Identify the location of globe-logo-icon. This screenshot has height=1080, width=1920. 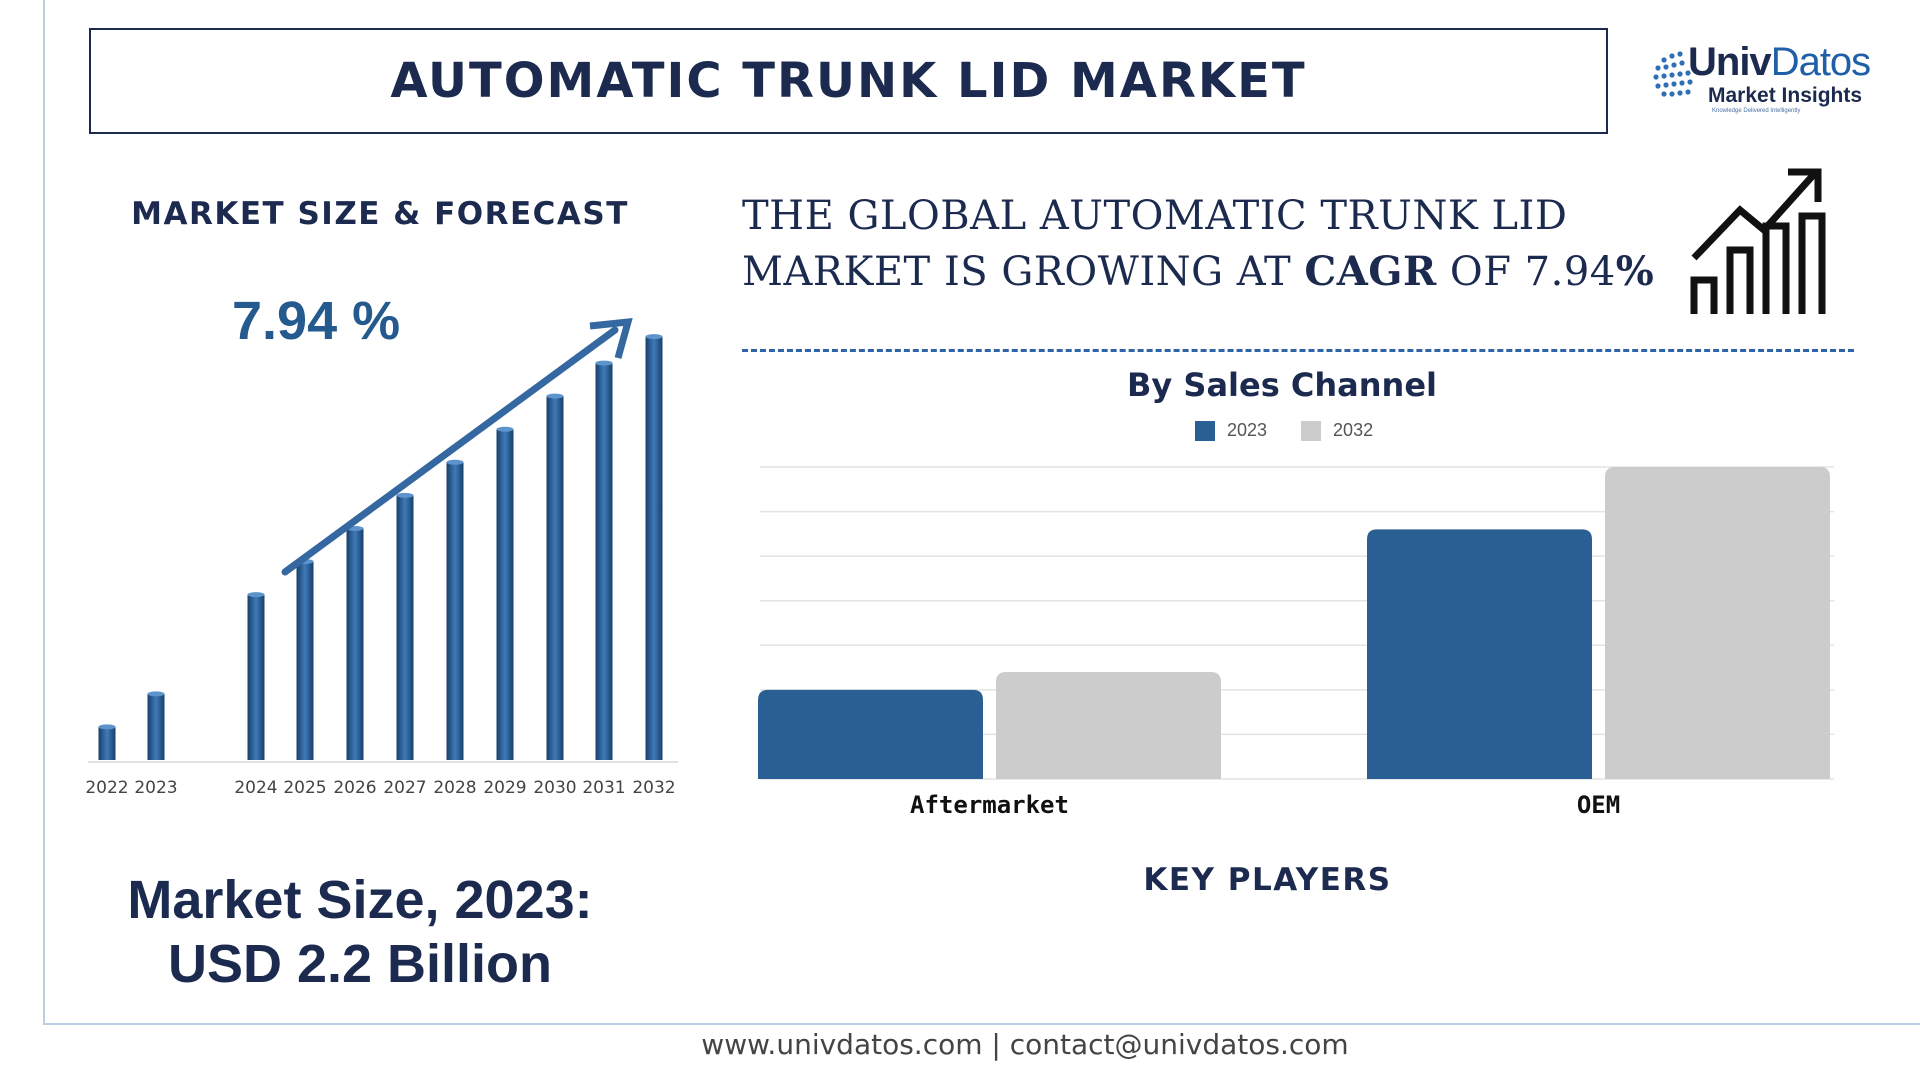
(1673, 74).